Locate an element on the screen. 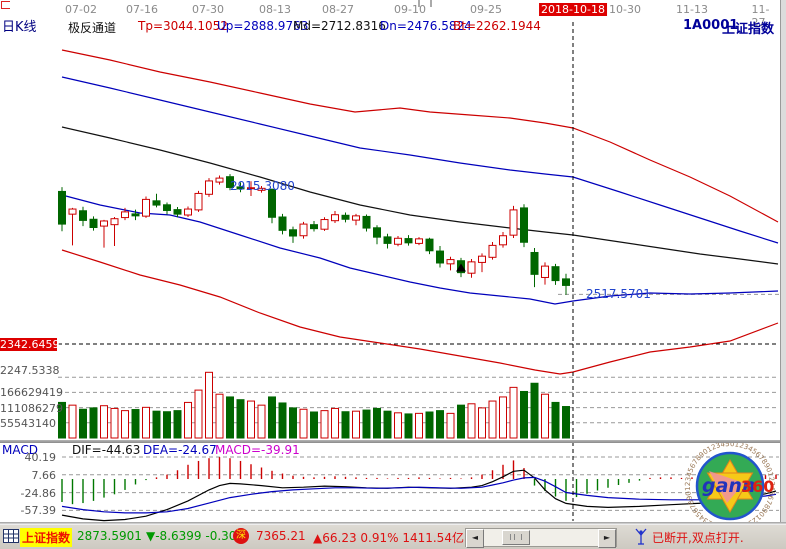 Image resolution: width=786 pixels, height=549 pixels. horizontal-scrollbar: ◄ ► is located at coordinates (541, 538).